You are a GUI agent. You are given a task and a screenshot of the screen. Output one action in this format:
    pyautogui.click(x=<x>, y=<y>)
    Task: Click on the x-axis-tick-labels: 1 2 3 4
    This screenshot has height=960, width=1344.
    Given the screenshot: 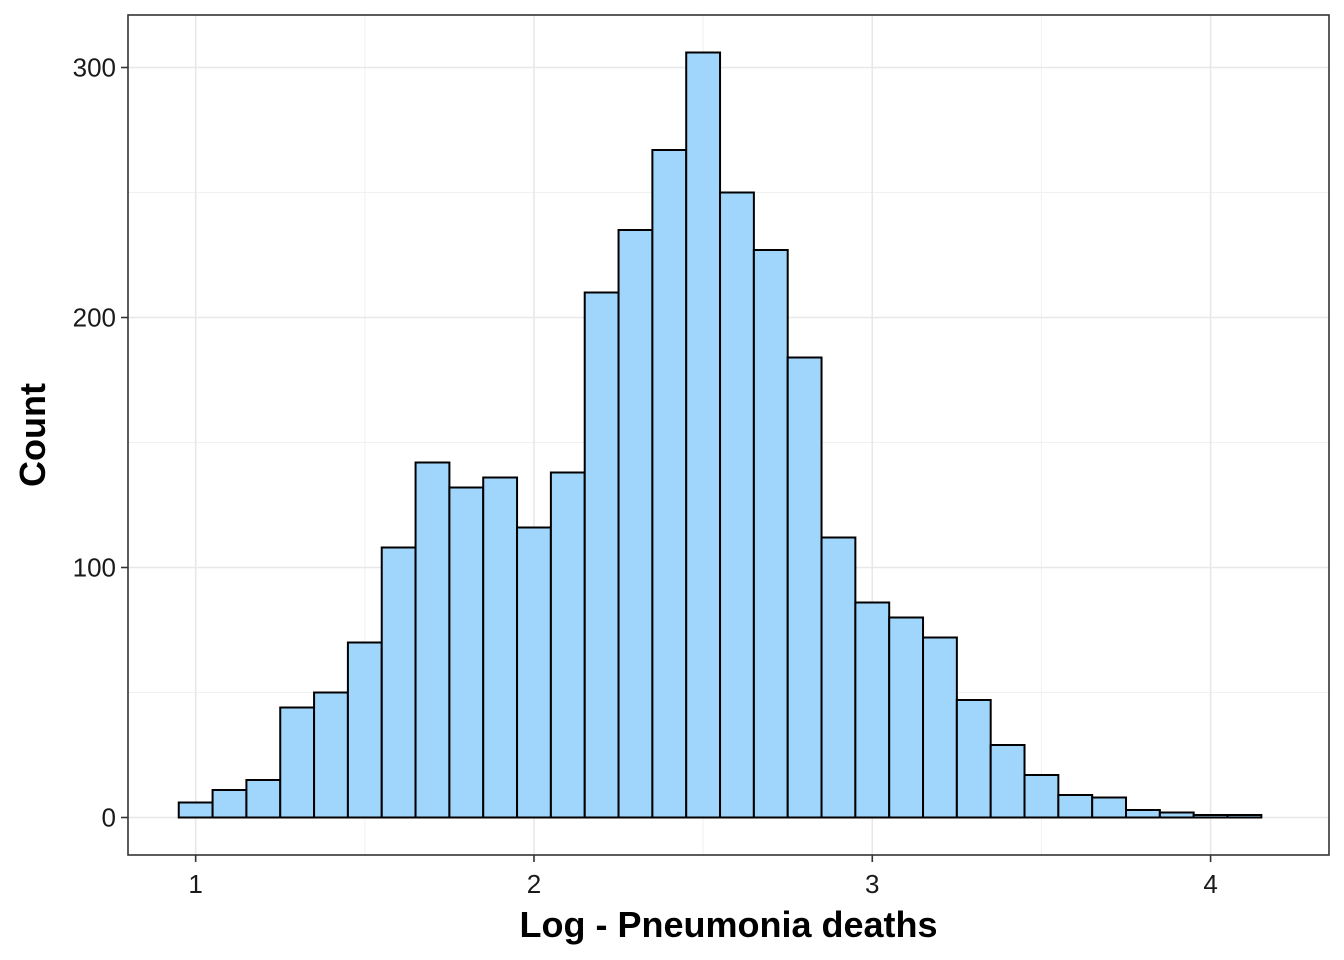 What is the action you would take?
    pyautogui.click(x=702, y=884)
    